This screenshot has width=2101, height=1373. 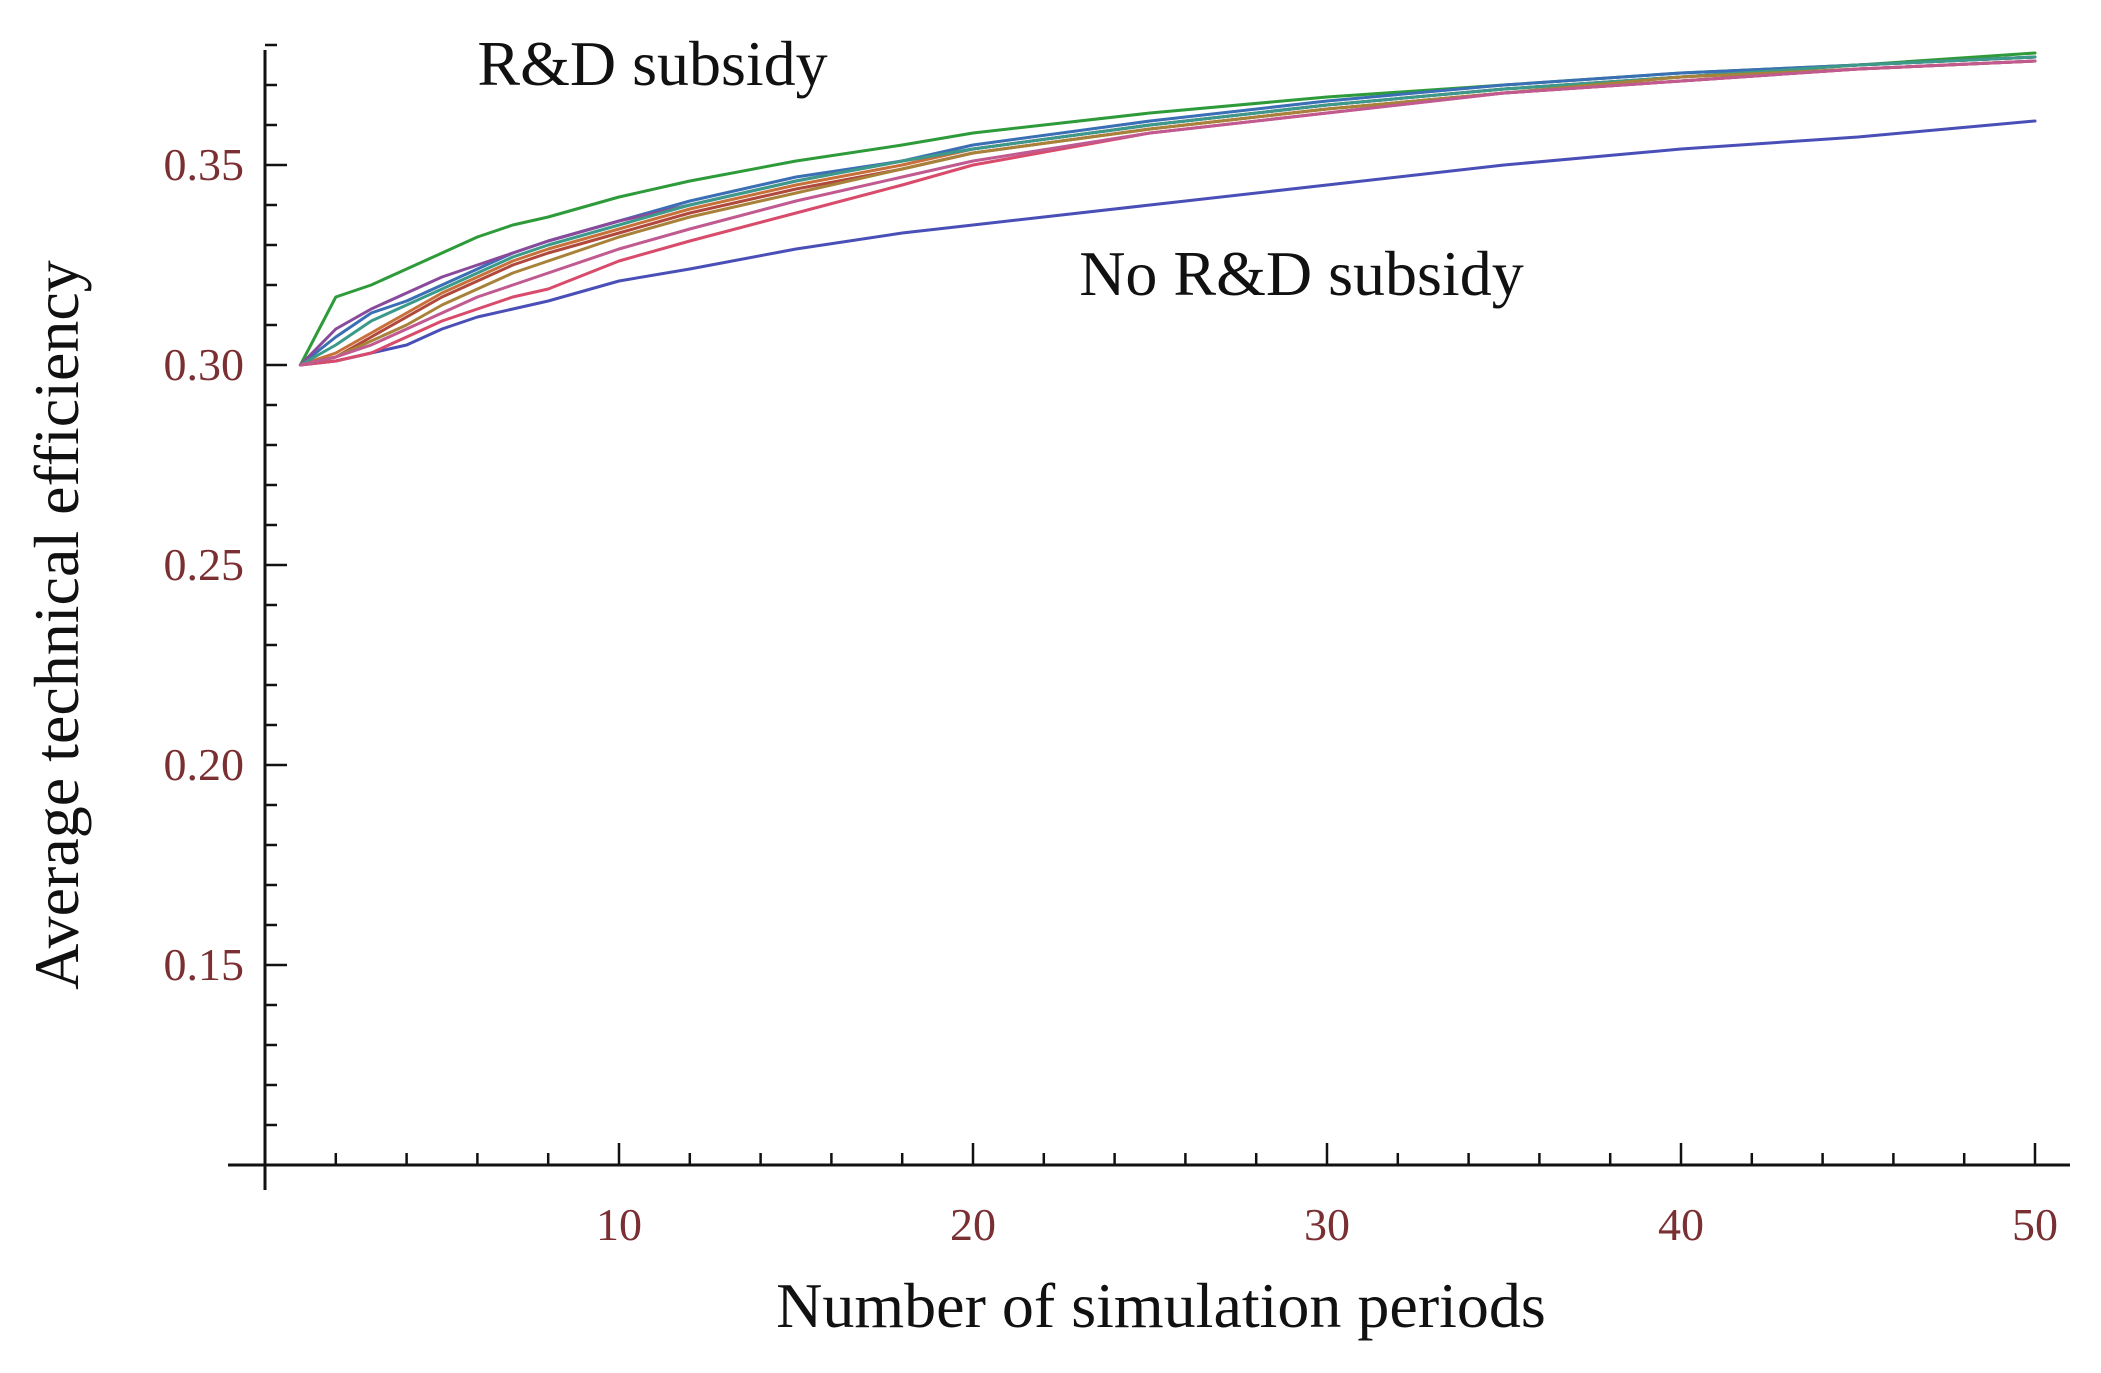 What do you see at coordinates (1681, 1224) in the screenshot?
I see `x-tick-label: 40` at bounding box center [1681, 1224].